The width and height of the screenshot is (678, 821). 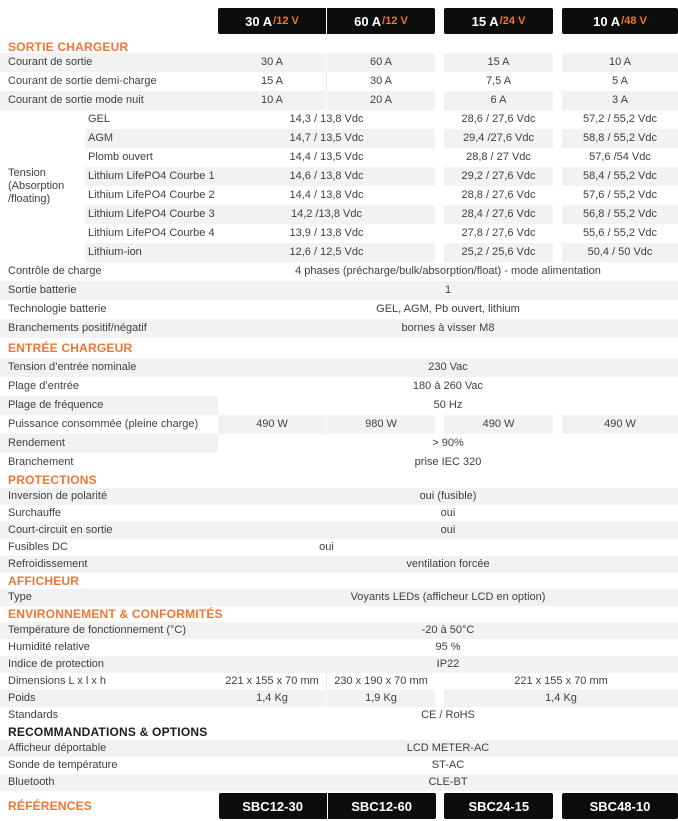 What do you see at coordinates (498, 138) in the screenshot?
I see `value-cell-24v: 29,4 /27,6 Vdc` at bounding box center [498, 138].